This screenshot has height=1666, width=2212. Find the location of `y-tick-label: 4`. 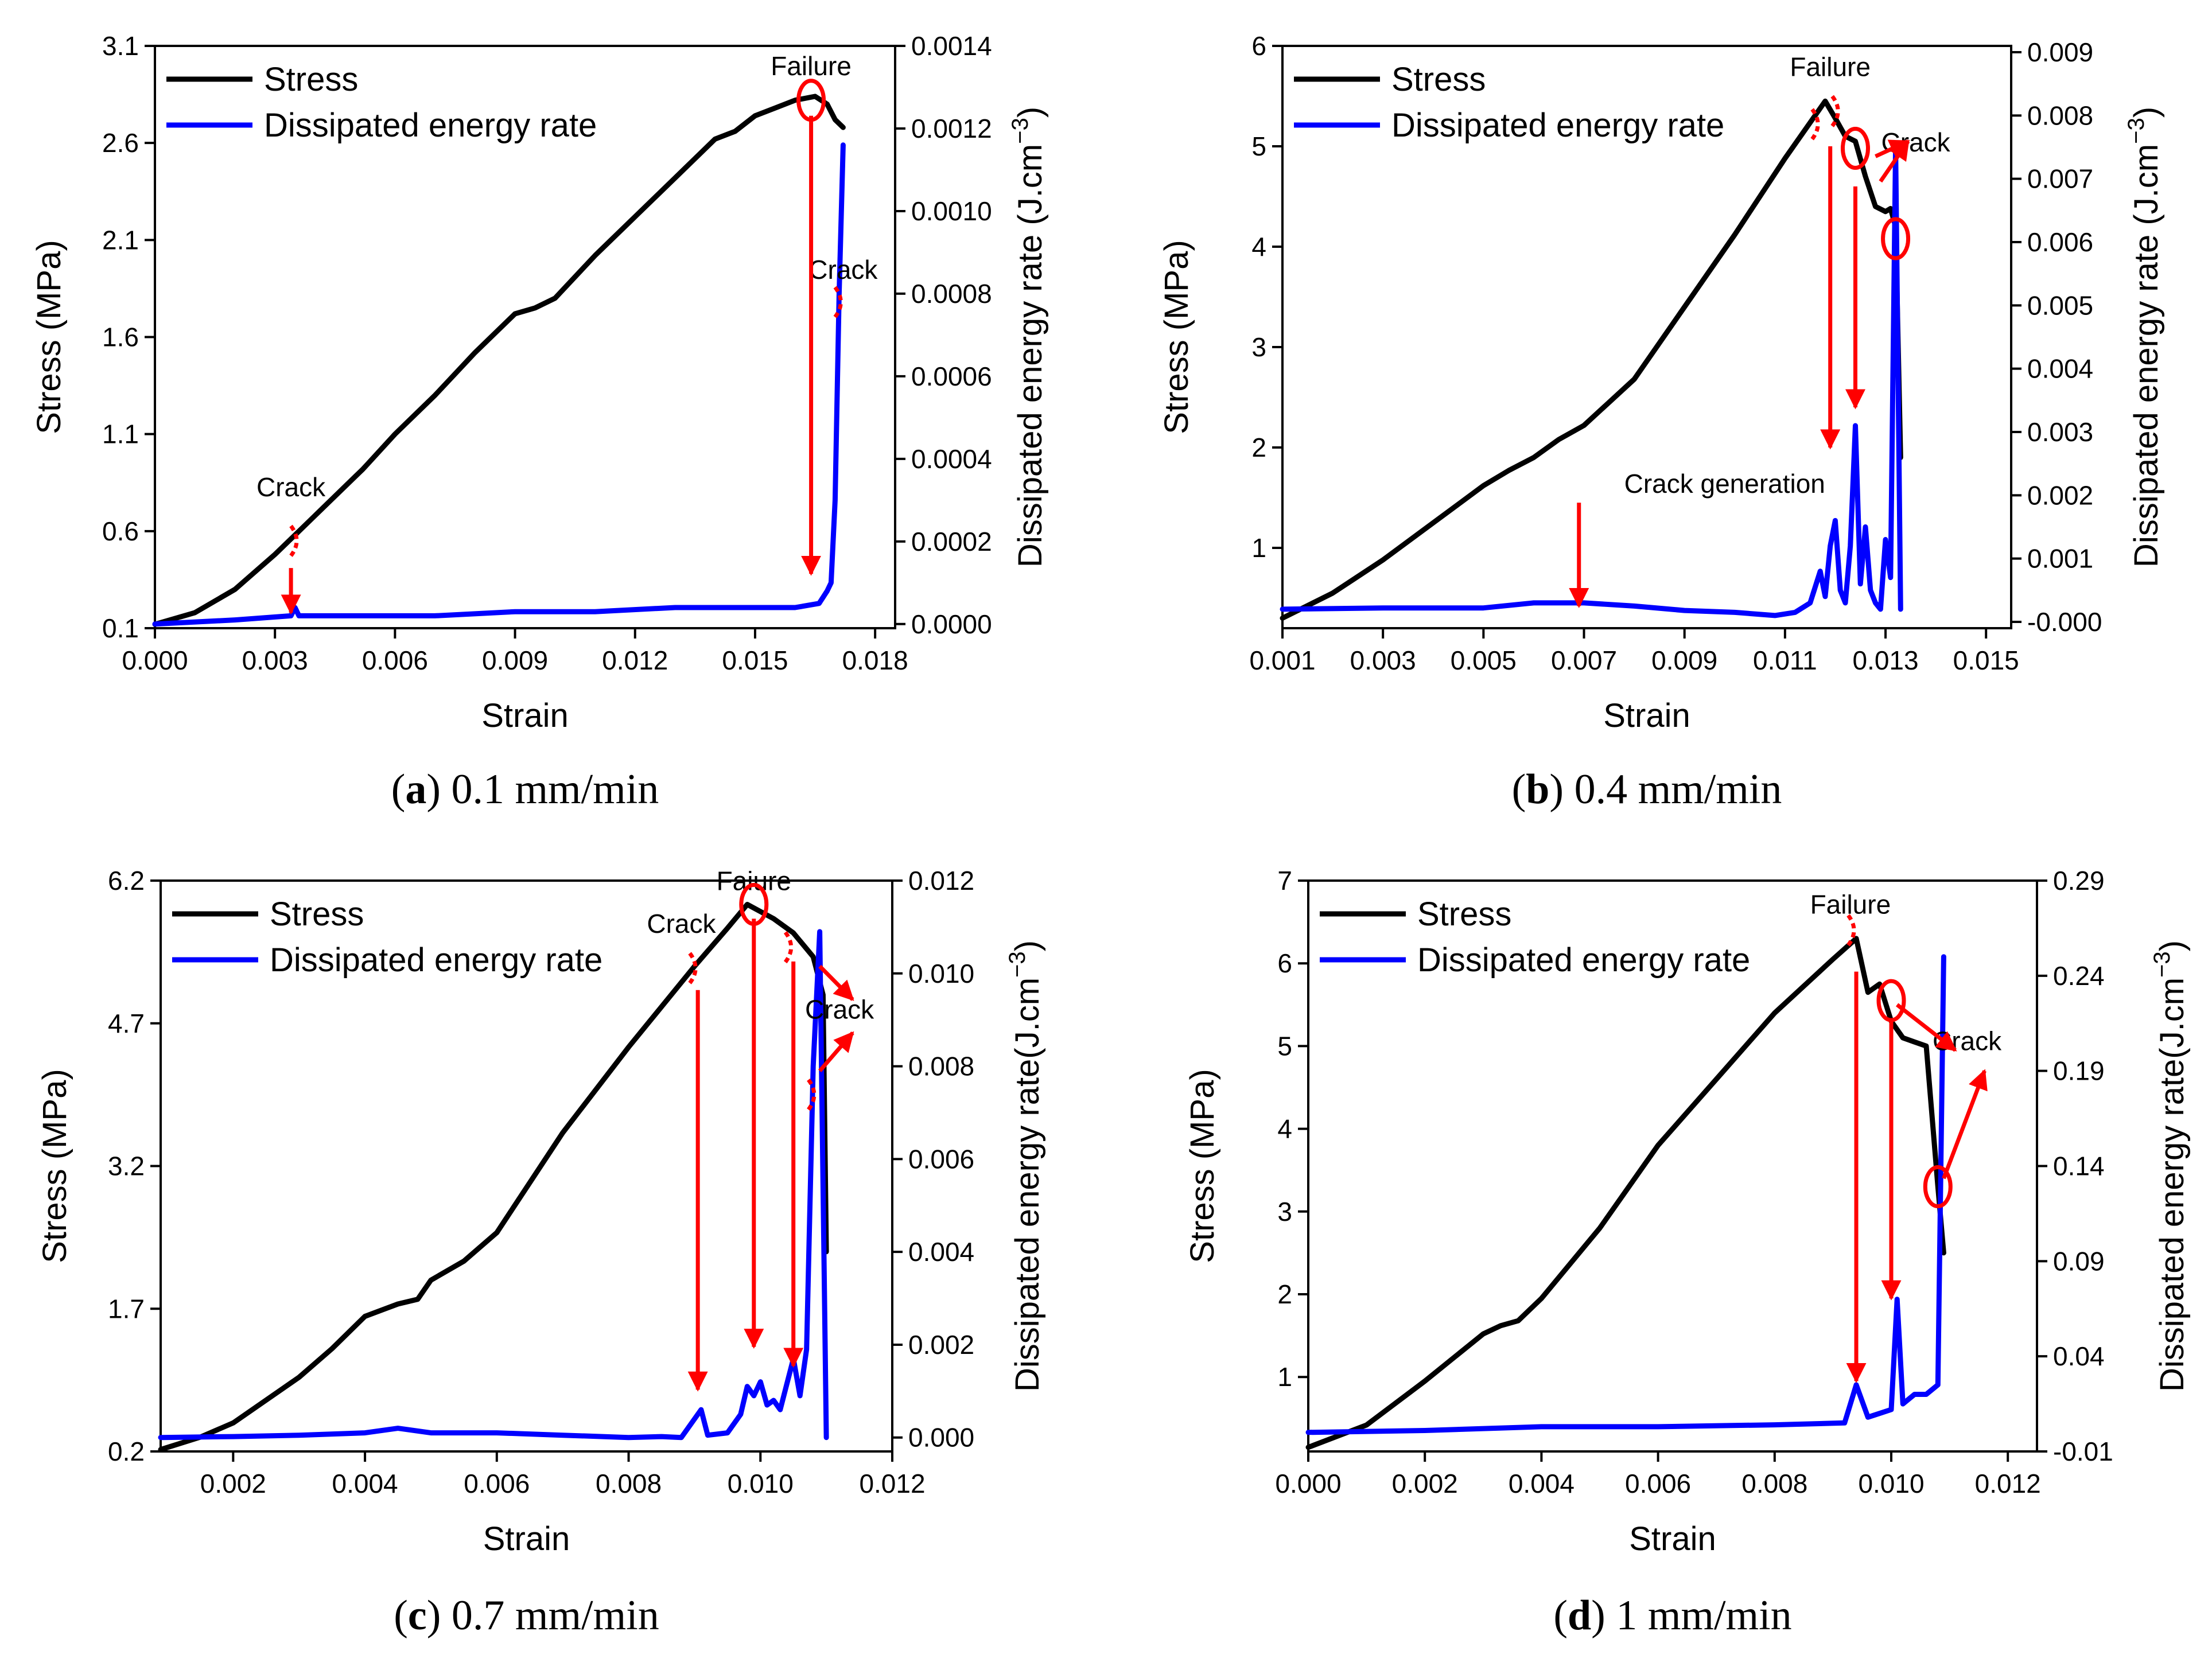

y-tick-label: 4 is located at coordinates (1258, 247).